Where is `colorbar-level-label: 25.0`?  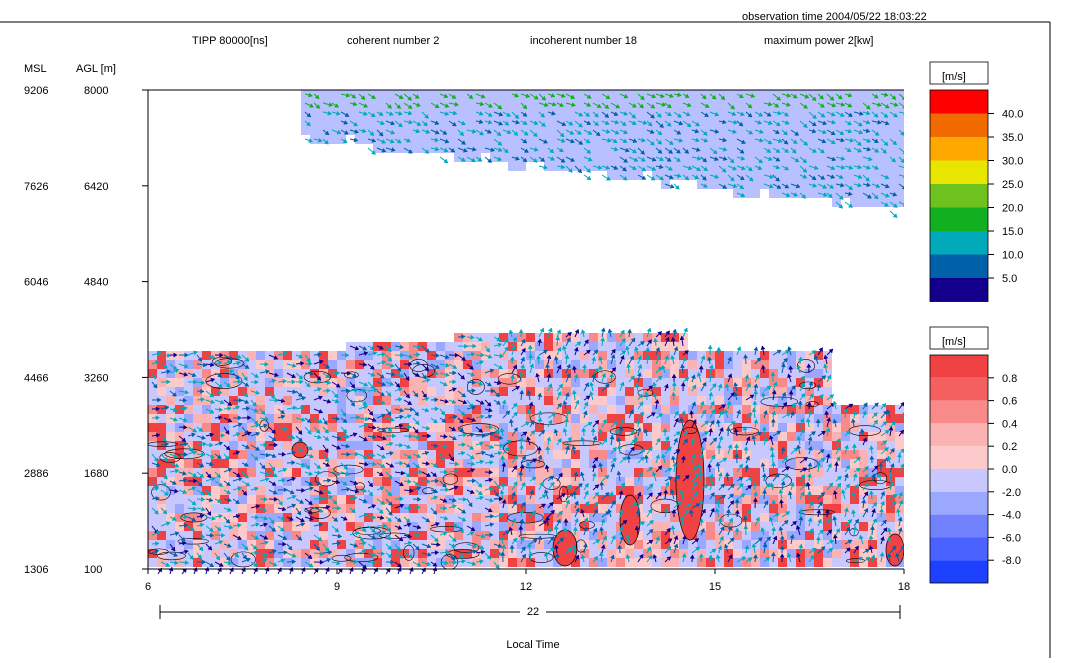
colorbar-level-label: 25.0 is located at coordinates (1012, 185).